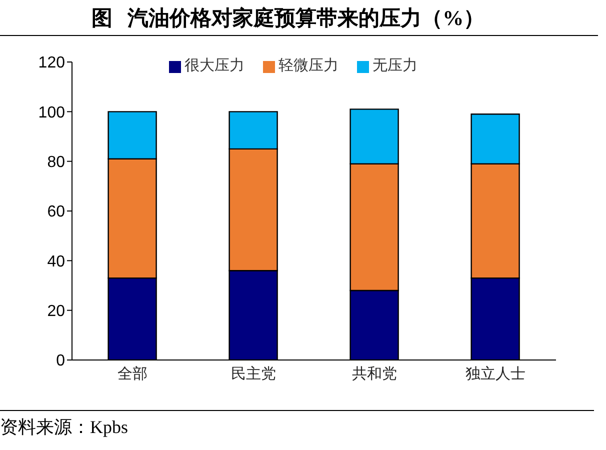 This screenshot has height=450, width=606. Describe the element at coordinates (64, 427) in the screenshot. I see `text: 资料来源：Kpbs` at that location.